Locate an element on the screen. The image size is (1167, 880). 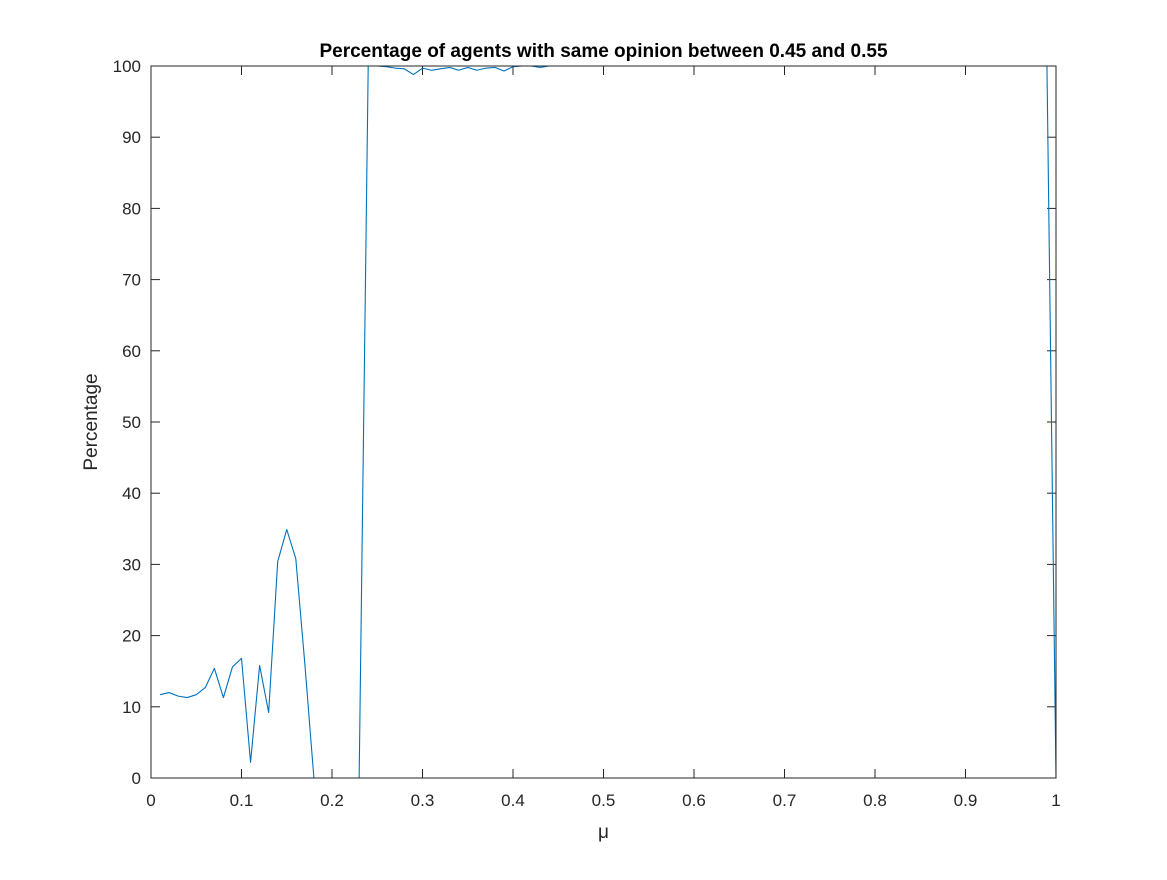
y-tick-label: 30 is located at coordinates (131, 564).